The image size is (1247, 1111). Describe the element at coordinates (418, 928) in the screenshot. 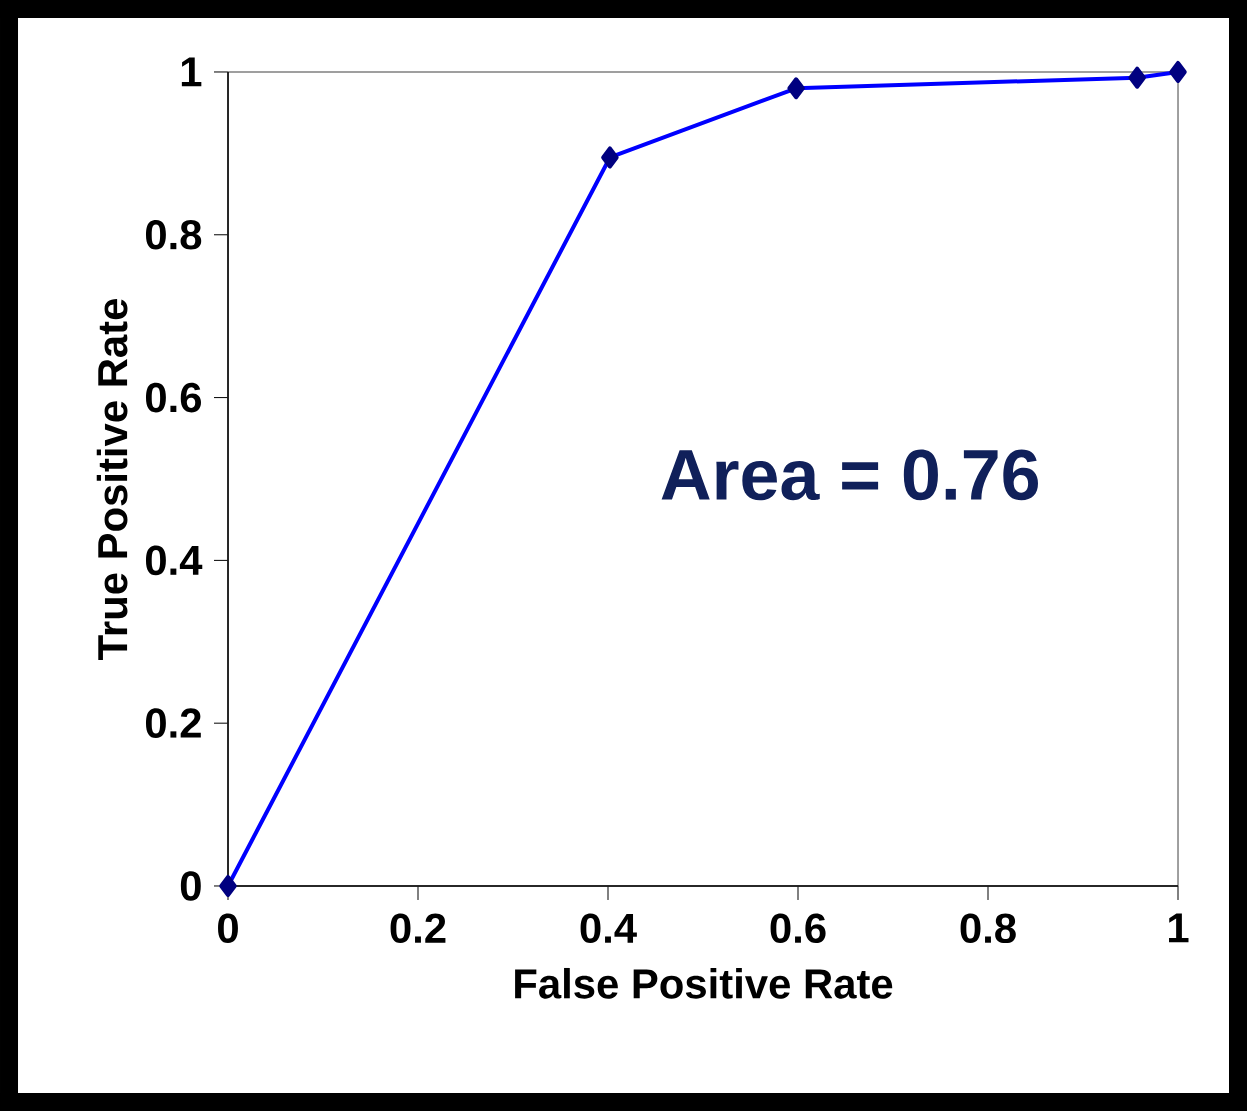

I see `x-tick-label: 0.2` at that location.